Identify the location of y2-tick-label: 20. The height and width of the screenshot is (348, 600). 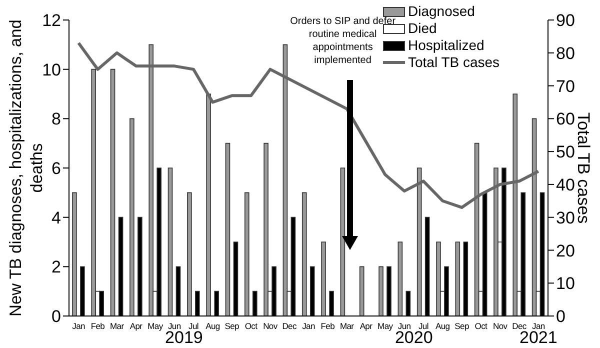
(565, 250).